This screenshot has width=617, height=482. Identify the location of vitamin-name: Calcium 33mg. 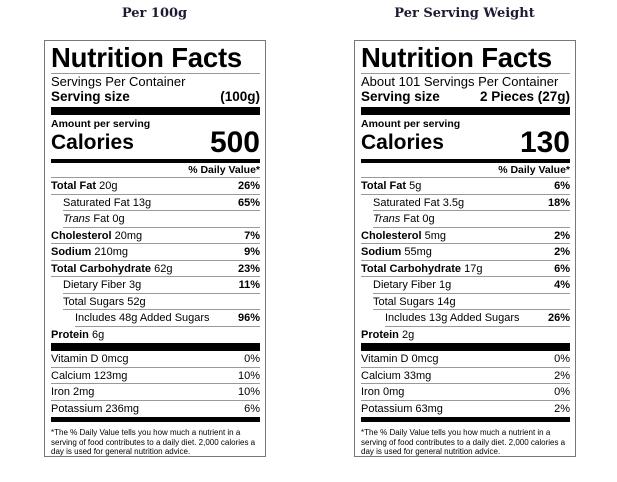
(396, 375).